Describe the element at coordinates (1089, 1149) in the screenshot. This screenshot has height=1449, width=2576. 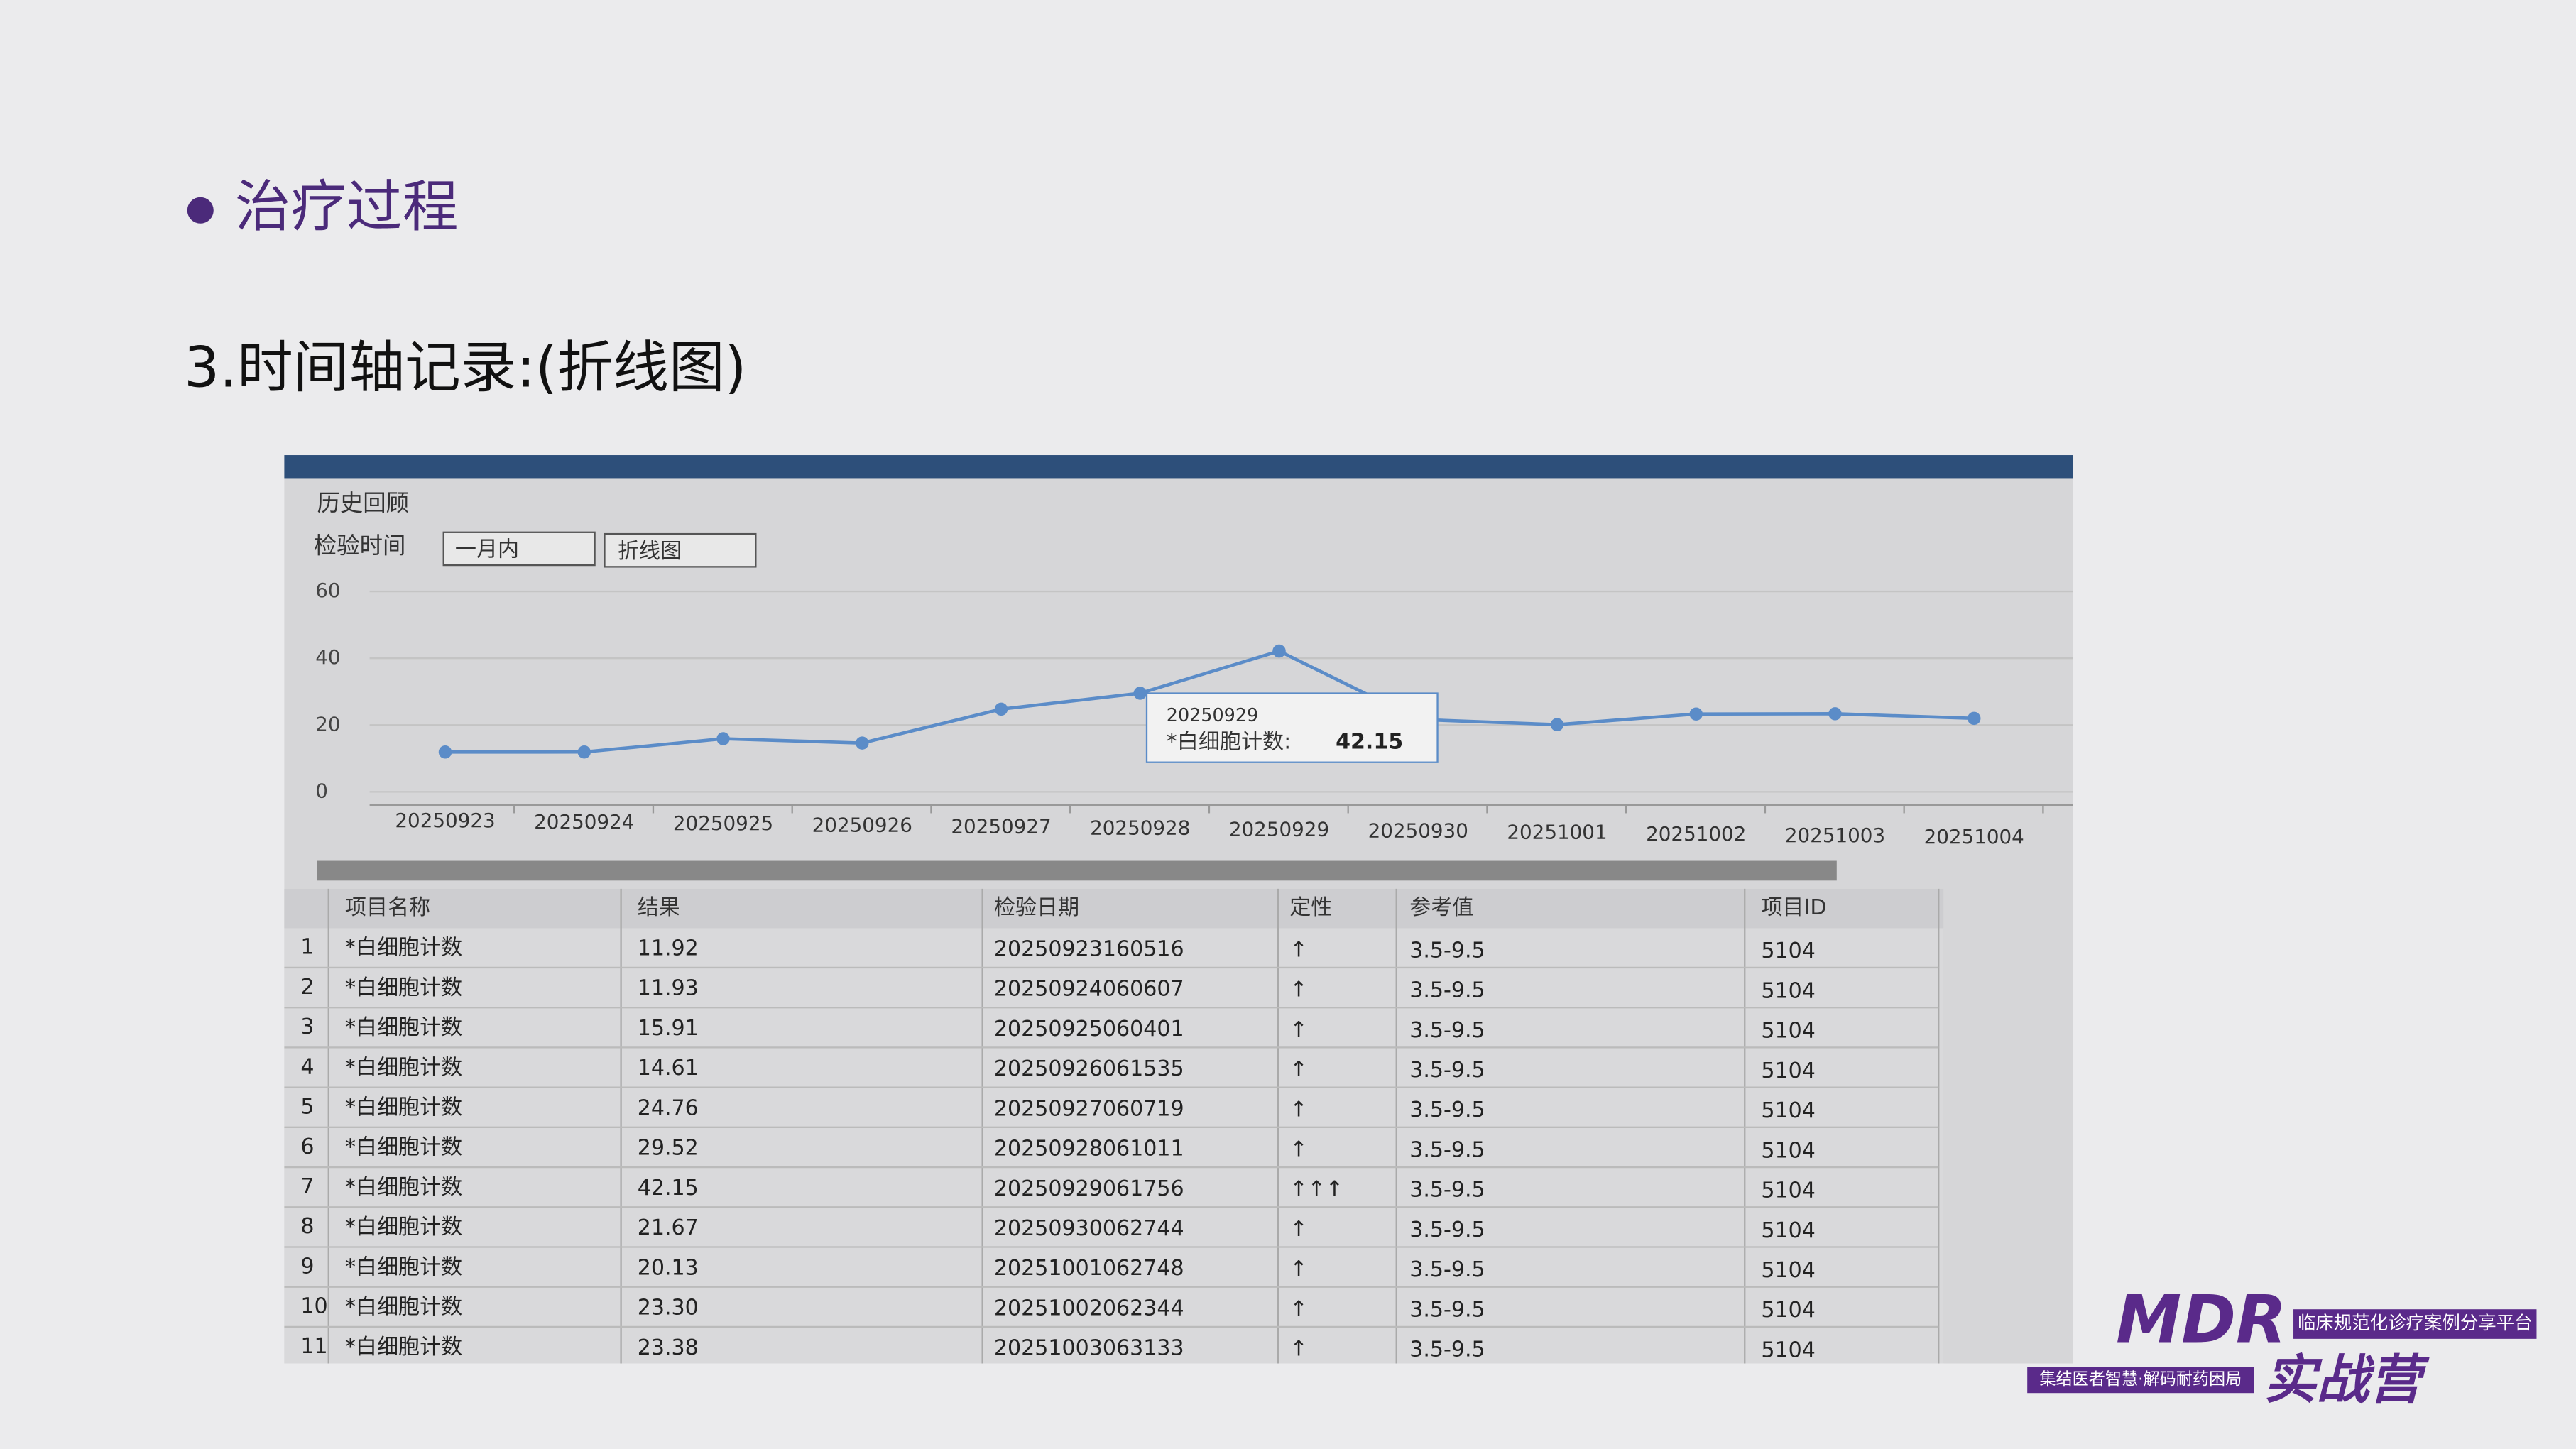
I see `table-cell: 20250928061011` at that location.